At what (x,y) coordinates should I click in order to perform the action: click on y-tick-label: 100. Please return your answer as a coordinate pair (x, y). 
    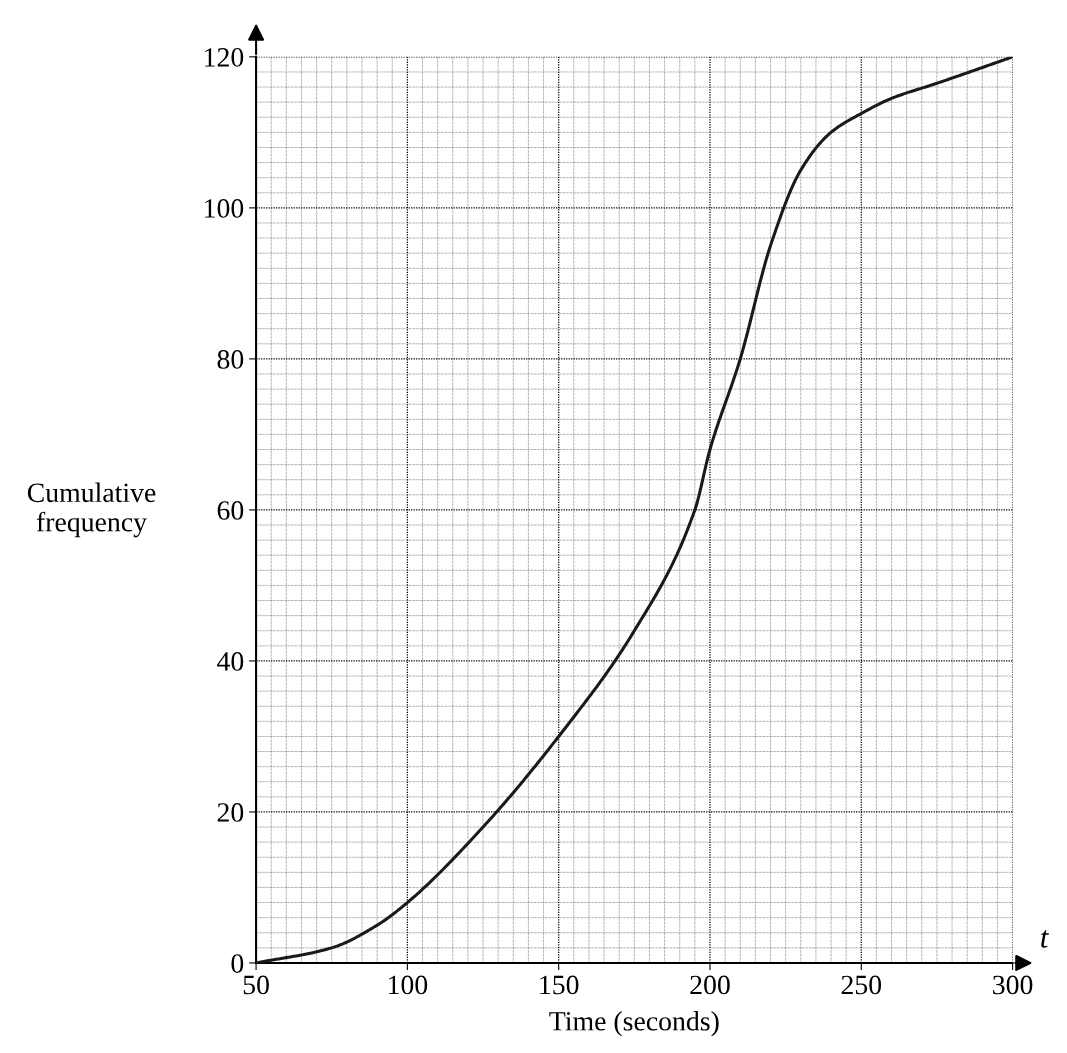
    Looking at the image, I should click on (224, 208).